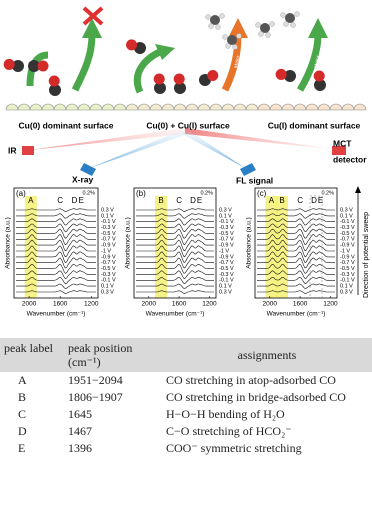  Describe the element at coordinates (113, 355) in the screenshot. I see `header-cell: peak position (cm⁻¹)` at that location.